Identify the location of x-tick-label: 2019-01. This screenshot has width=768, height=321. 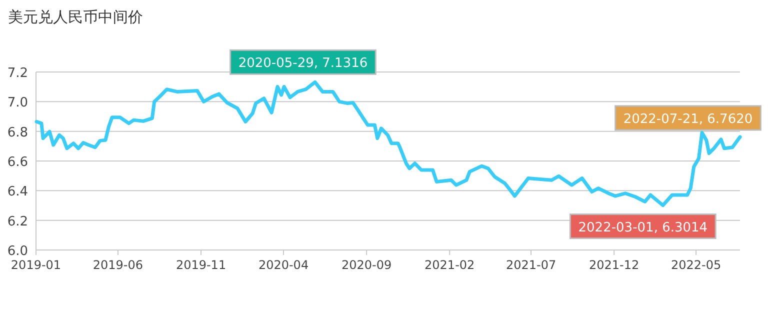
(36, 265).